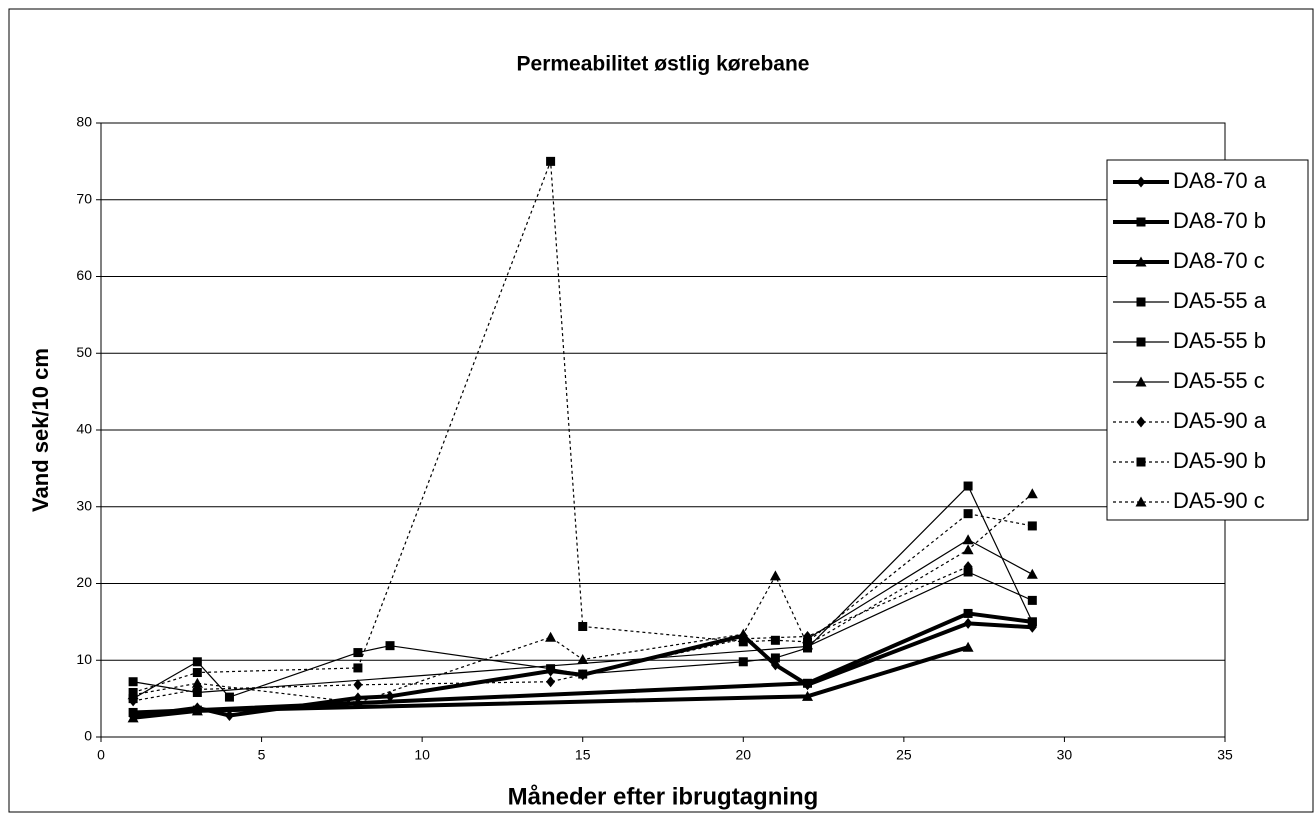  Describe the element at coordinates (1219, 340) in the screenshot. I see `legend-label: DA5-55 b` at that location.